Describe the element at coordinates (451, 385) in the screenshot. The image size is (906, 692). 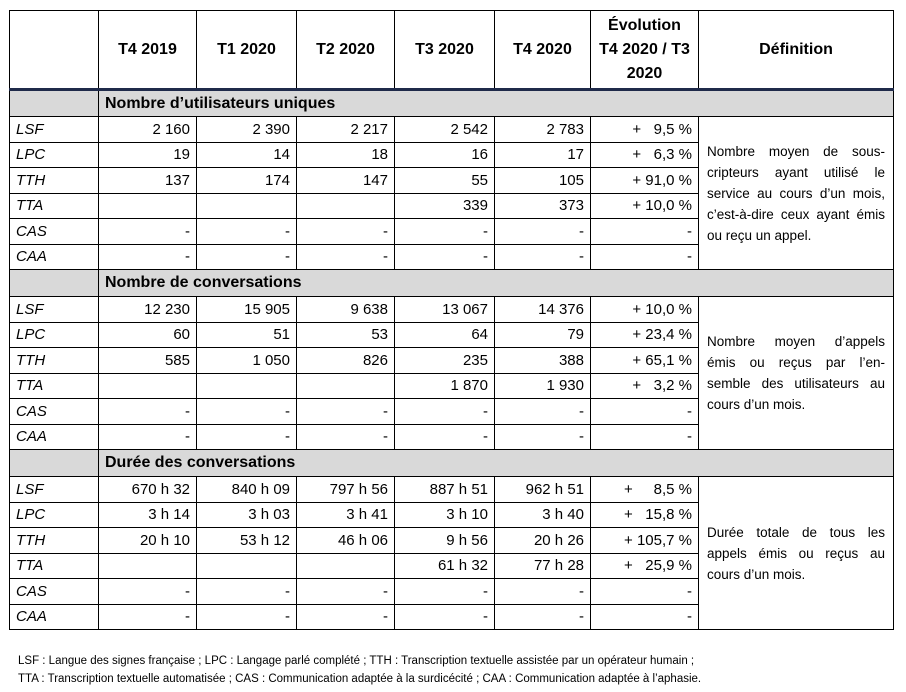
I see `table-row: TTA 1 870 1 930 + 3,2 %` at that location.